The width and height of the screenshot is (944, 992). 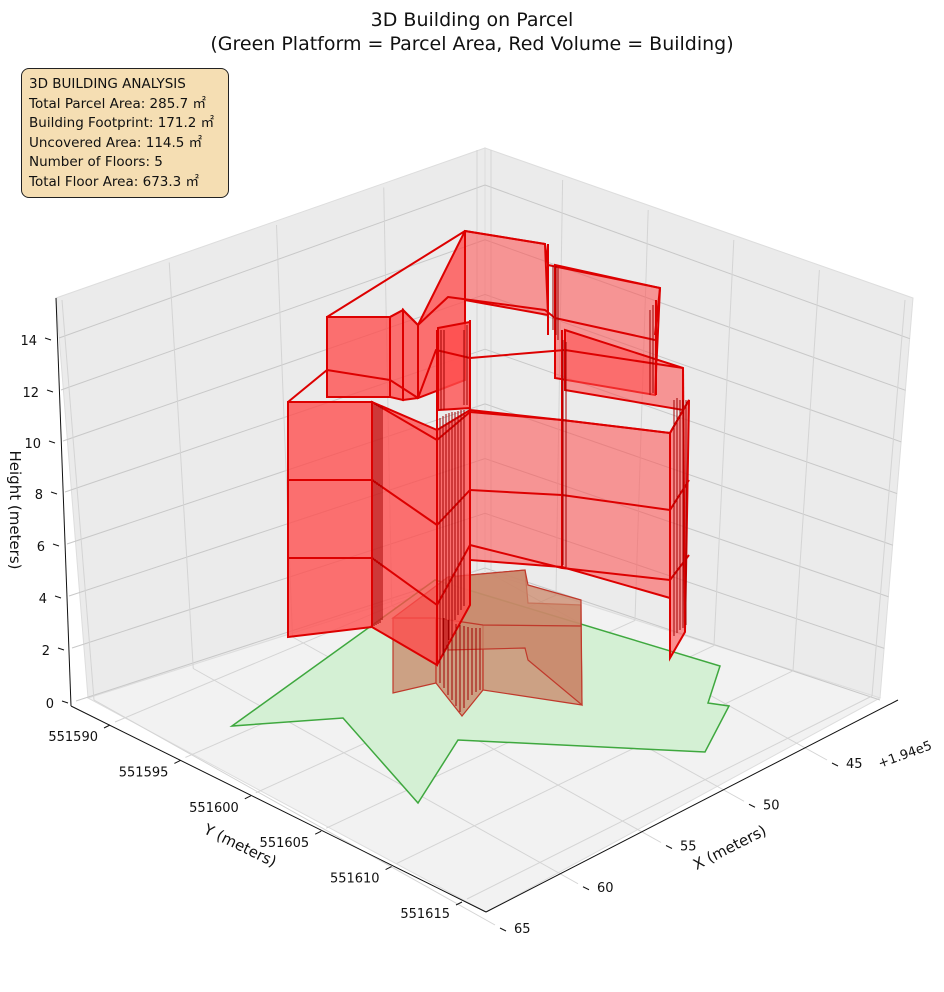 What do you see at coordinates (330, 520) in the screenshot?
I see `building-wall-left` at bounding box center [330, 520].